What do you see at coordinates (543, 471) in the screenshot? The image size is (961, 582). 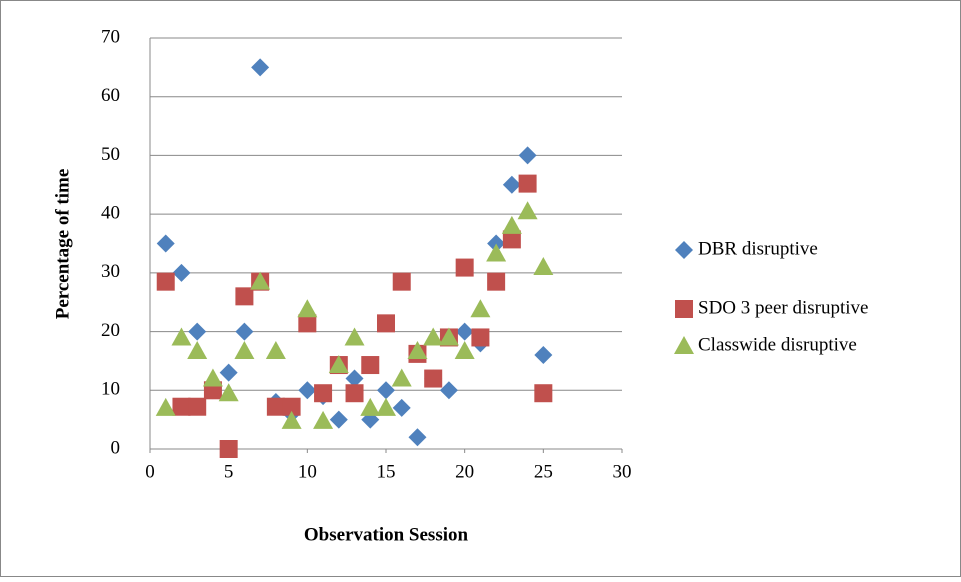 I see `x-tick-label: 25` at bounding box center [543, 471].